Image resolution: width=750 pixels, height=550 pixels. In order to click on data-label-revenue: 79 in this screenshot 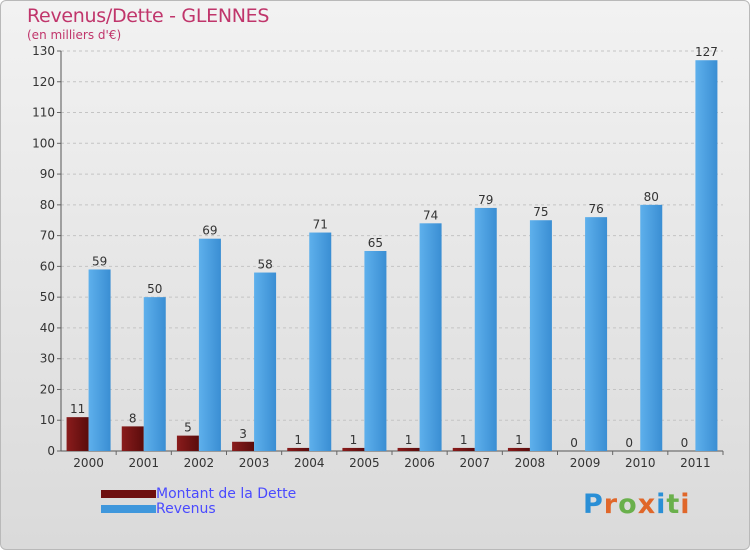, I will do `click(485, 200)`.